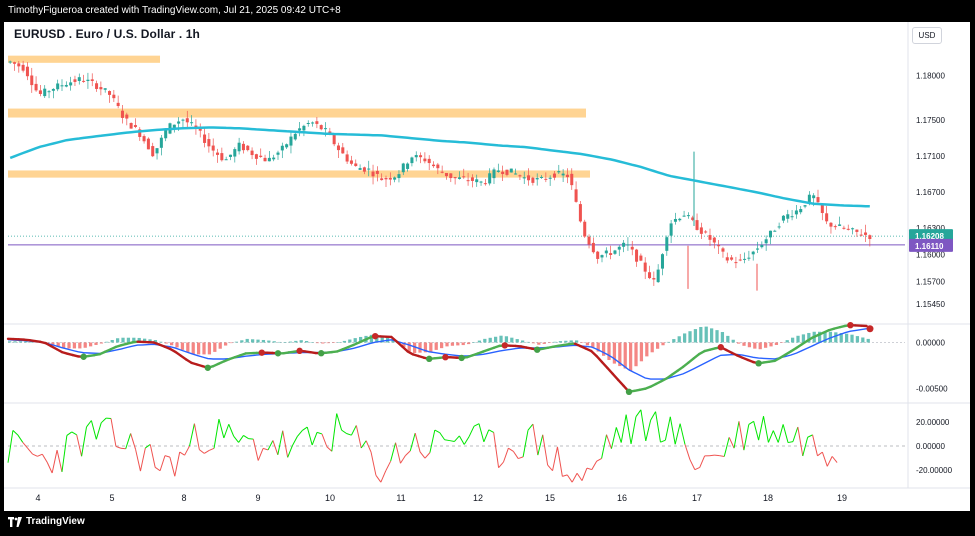 The height and width of the screenshot is (536, 975). I want to click on currency-button: USD, so click(927, 35).